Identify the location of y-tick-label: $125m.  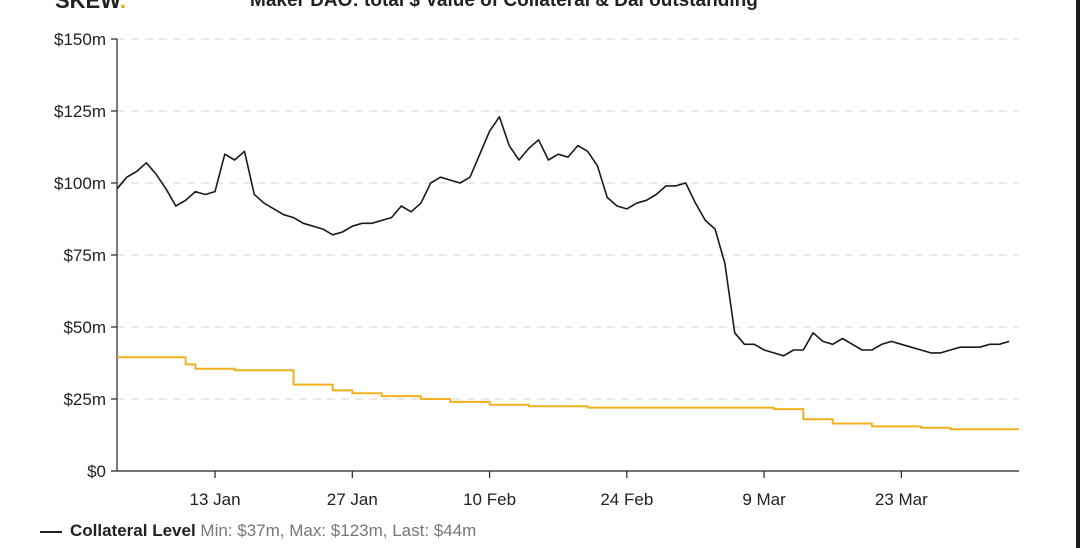
(80, 111).